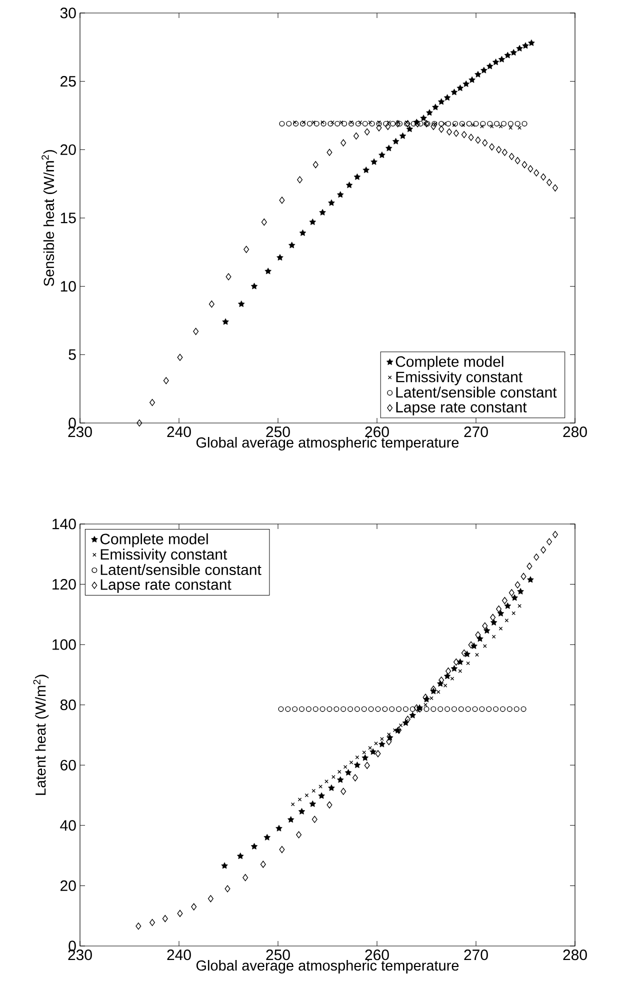 This screenshot has width=618, height=987. Describe the element at coordinates (72, 354) in the screenshot. I see `y-tick-label: 5` at that location.